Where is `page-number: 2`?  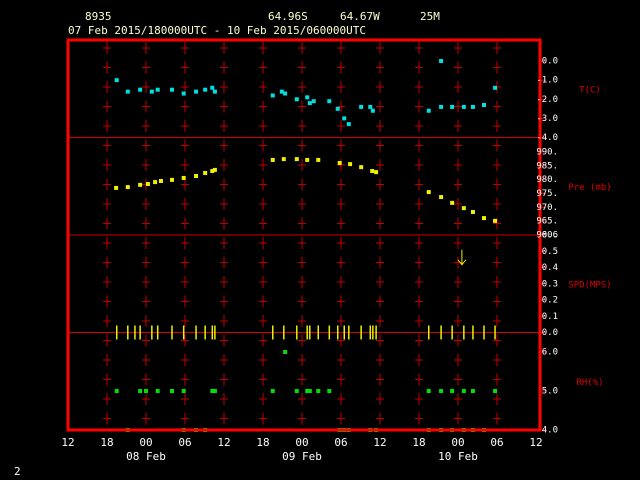 page-number: 2 is located at coordinates (17, 471).